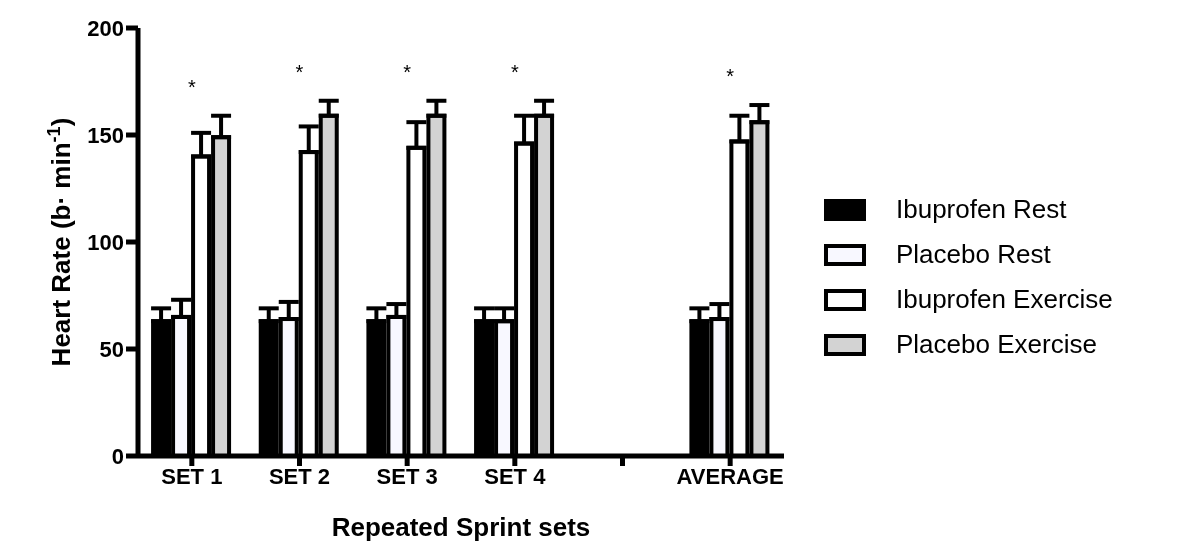  I want to click on y-tick-label: 150, so click(105, 135).